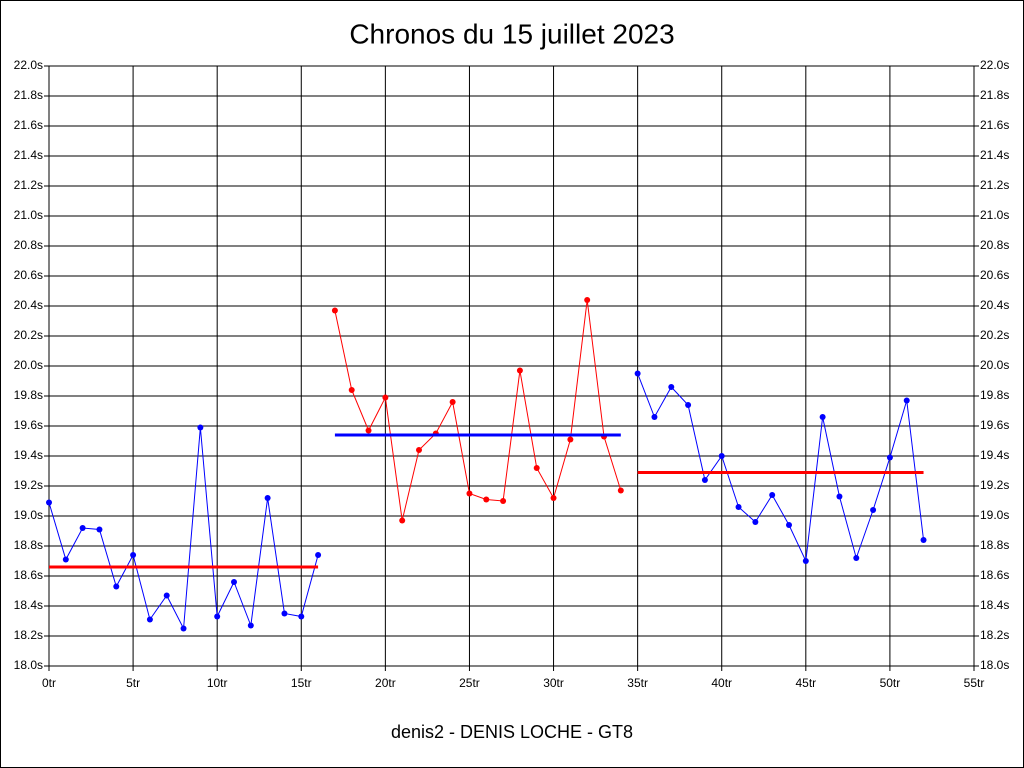 This screenshot has width=1024, height=768. What do you see at coordinates (28, 425) in the screenshot?
I see `y-tick-label: 19.6s` at bounding box center [28, 425].